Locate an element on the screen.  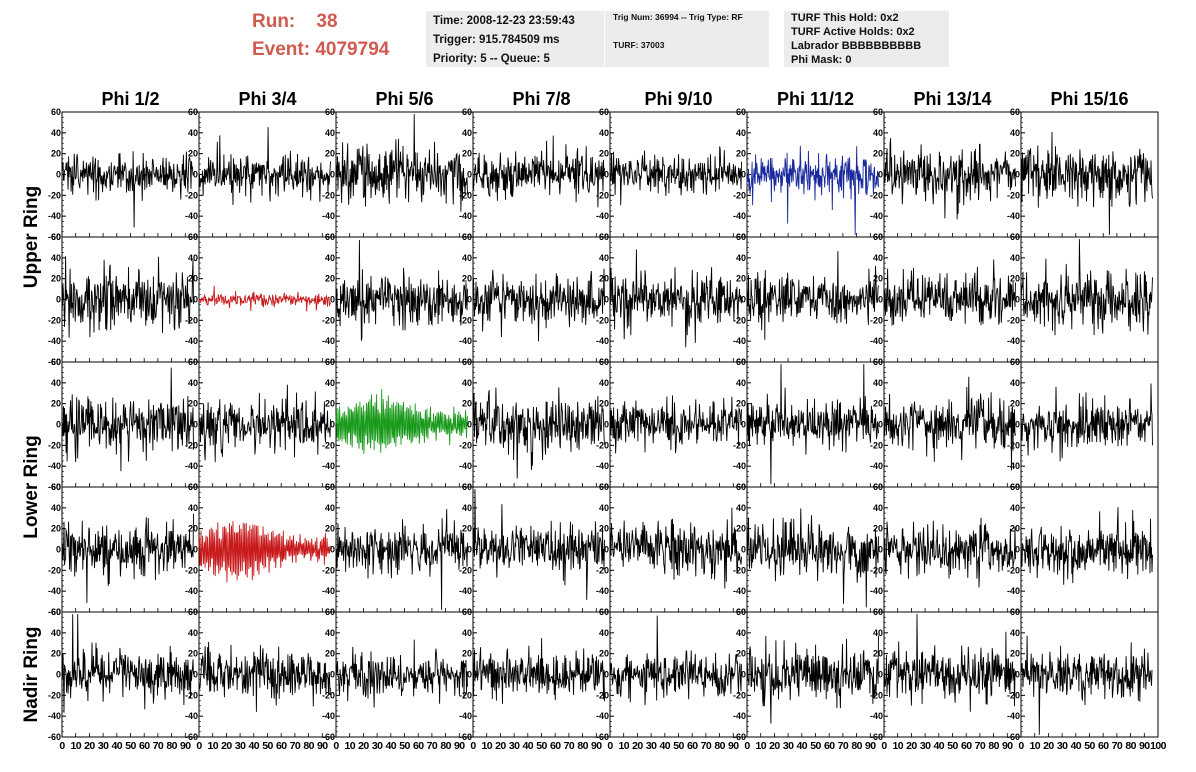
ring-label: Upper Ring is located at coordinates (31, 237).